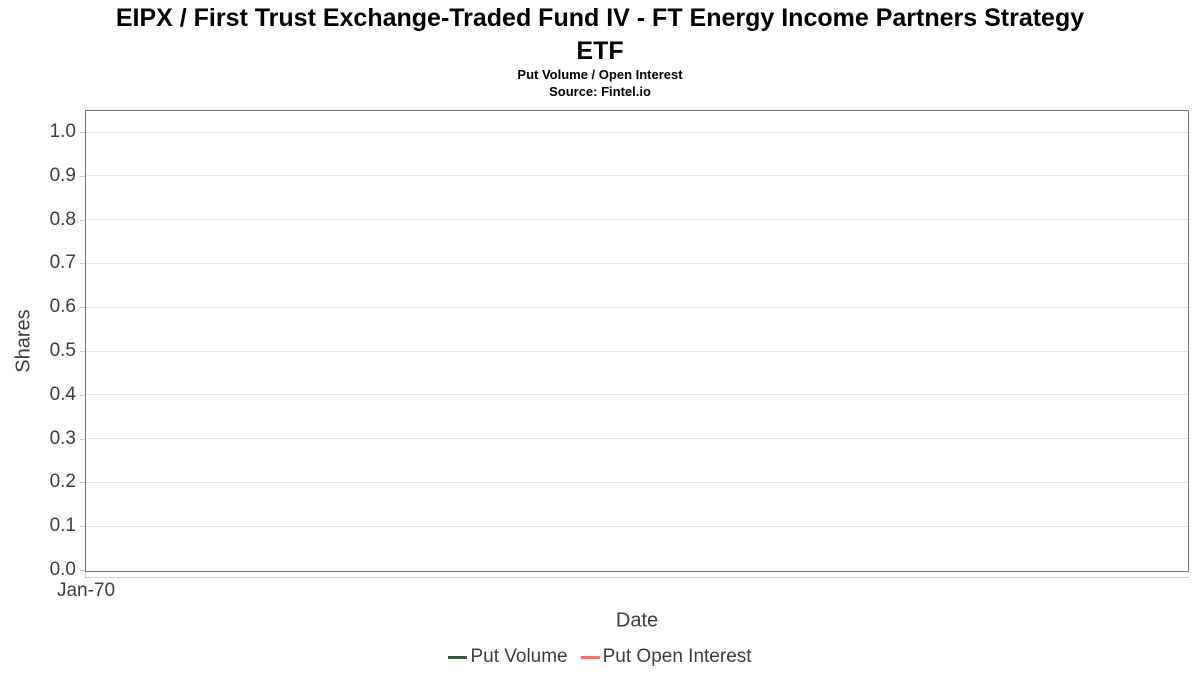 The height and width of the screenshot is (675, 1200). What do you see at coordinates (85, 575) in the screenshot?
I see `x-tick-mark` at bounding box center [85, 575].